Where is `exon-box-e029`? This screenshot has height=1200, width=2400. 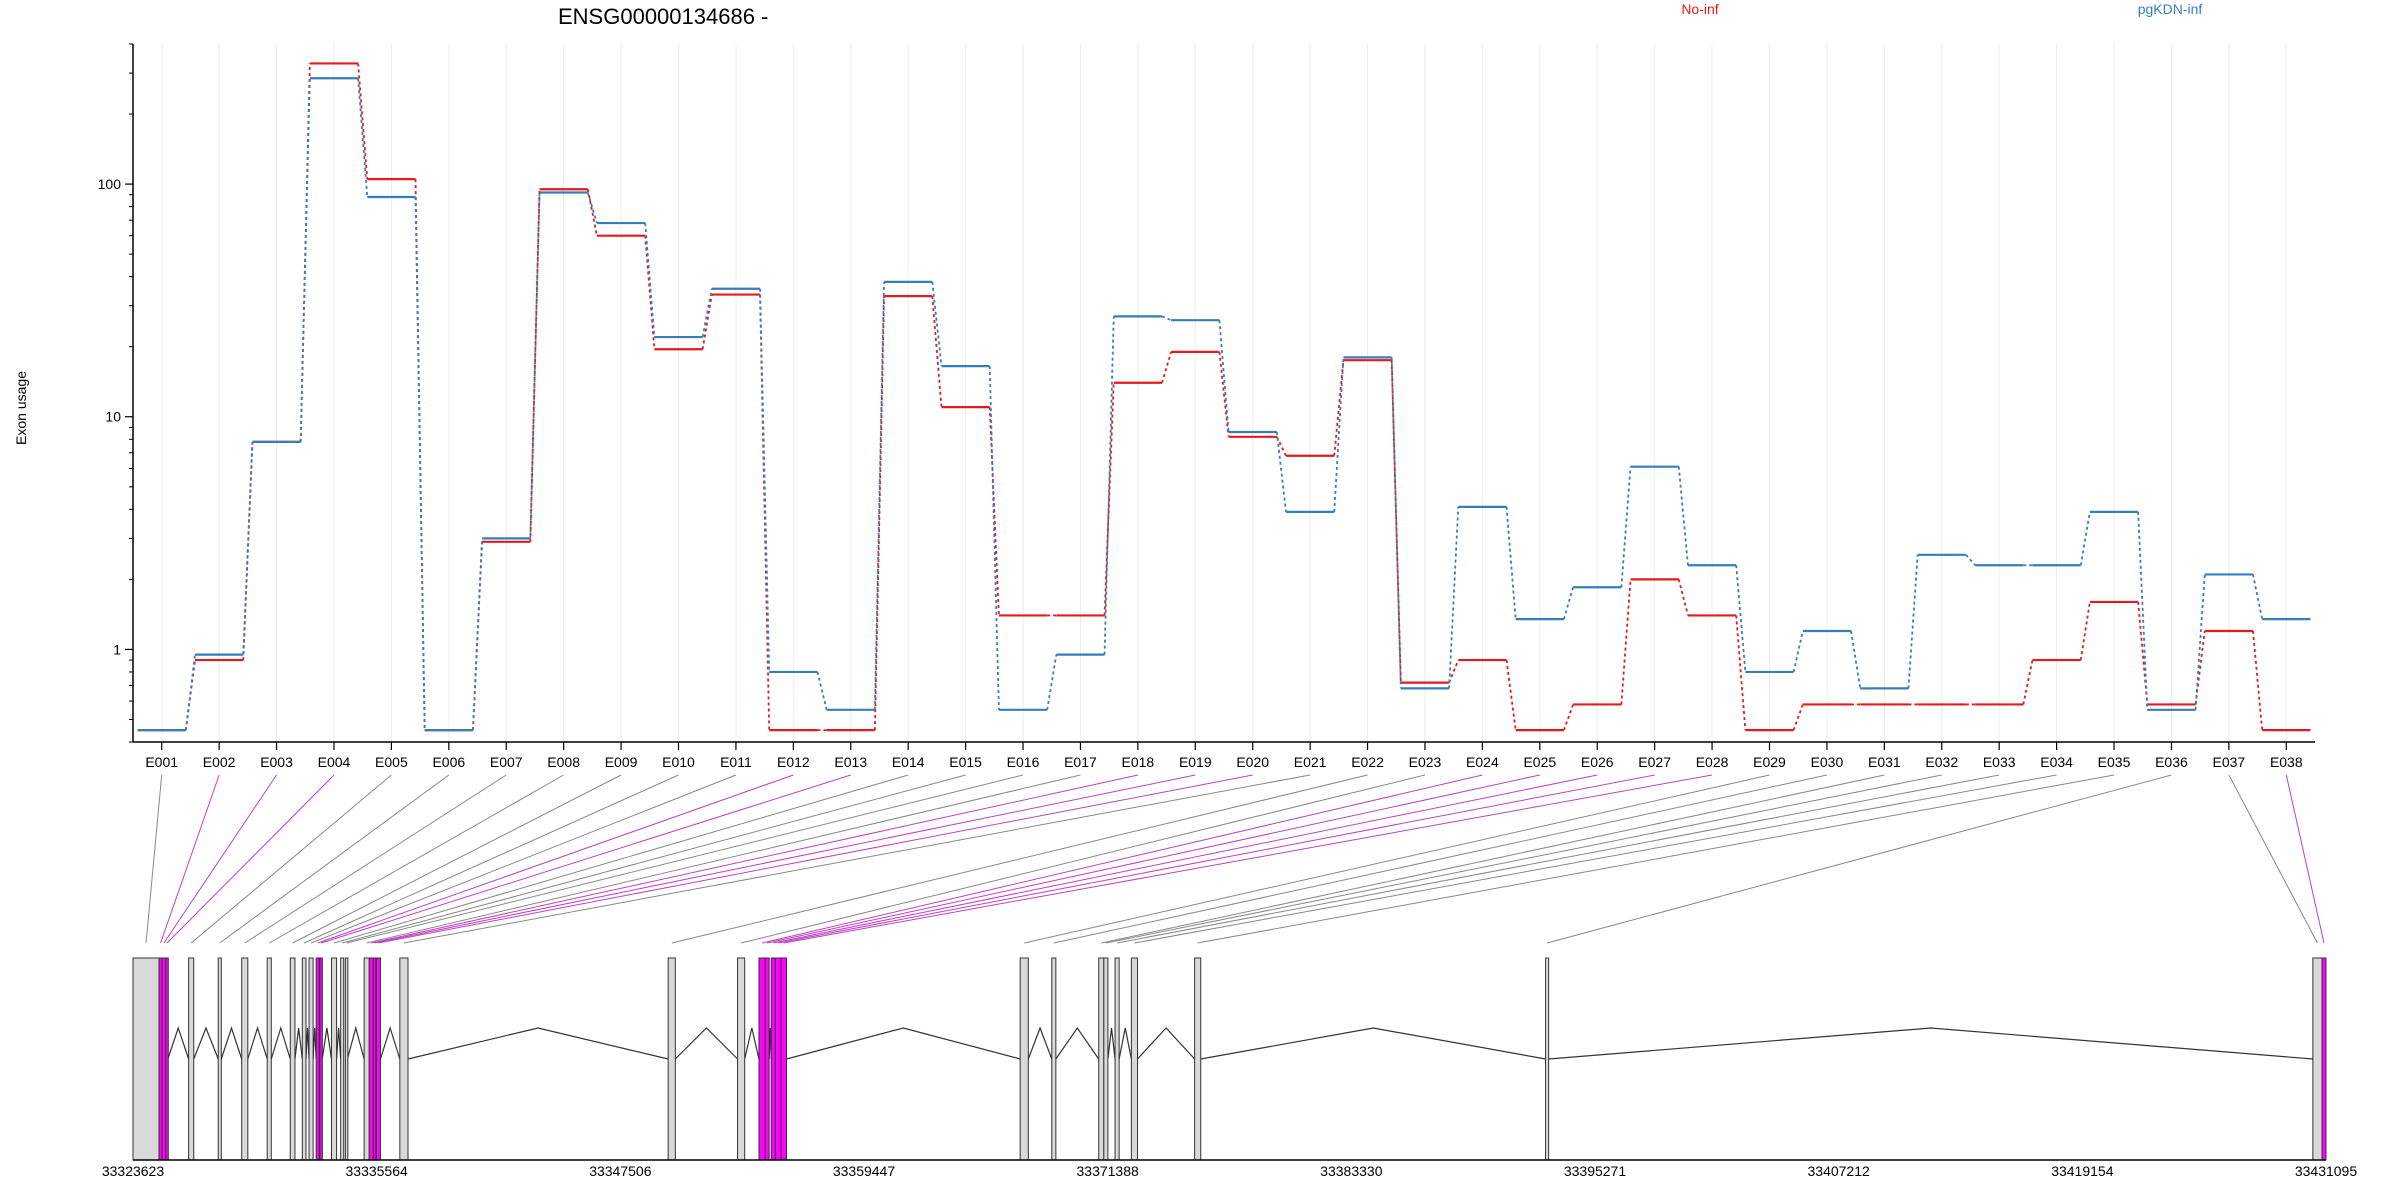
exon-box-e029 is located at coordinates (1024, 1059).